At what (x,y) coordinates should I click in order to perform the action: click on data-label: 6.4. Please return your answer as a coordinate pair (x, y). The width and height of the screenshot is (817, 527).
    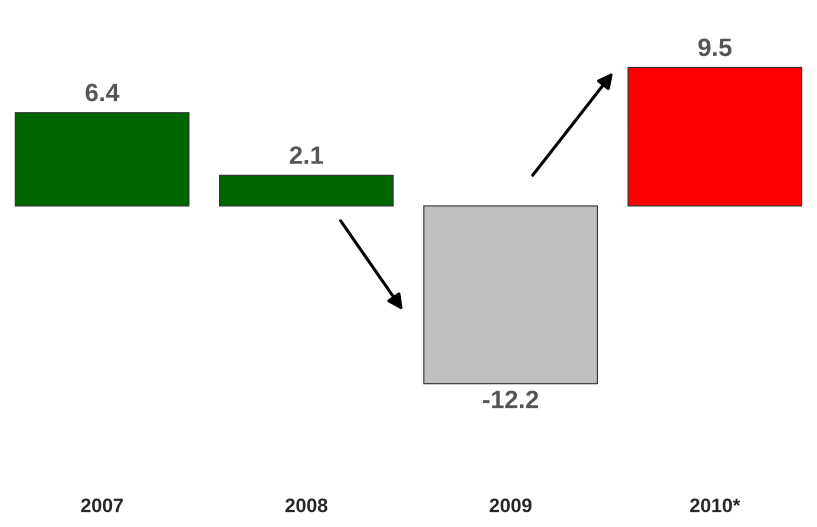
    Looking at the image, I should click on (103, 93).